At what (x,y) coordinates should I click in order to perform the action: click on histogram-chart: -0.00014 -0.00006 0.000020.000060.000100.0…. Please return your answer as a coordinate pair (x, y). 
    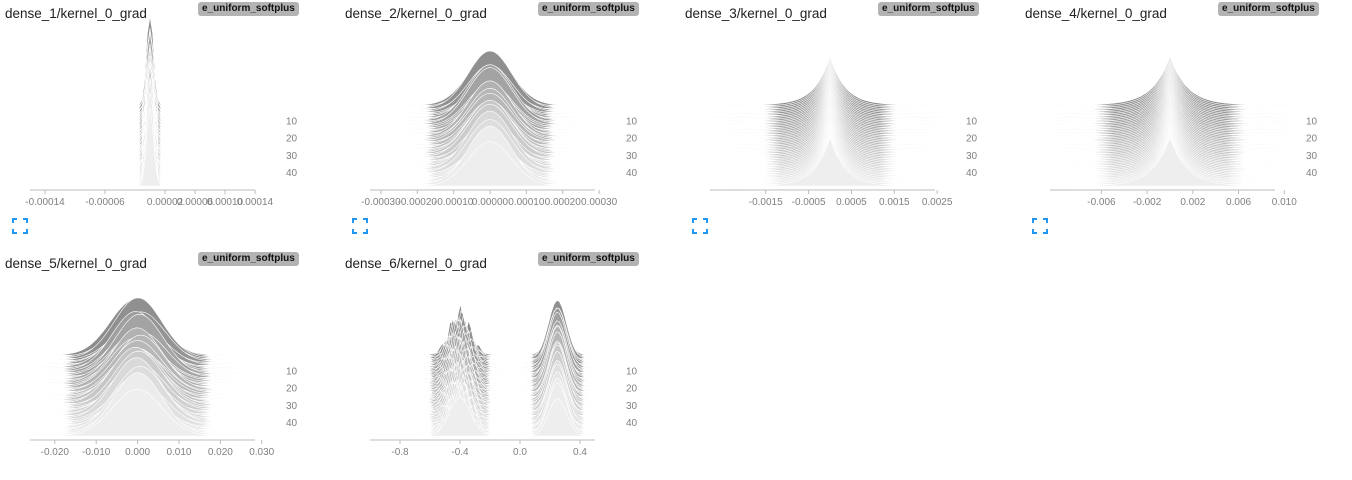
    Looking at the image, I should click on (161, 110).